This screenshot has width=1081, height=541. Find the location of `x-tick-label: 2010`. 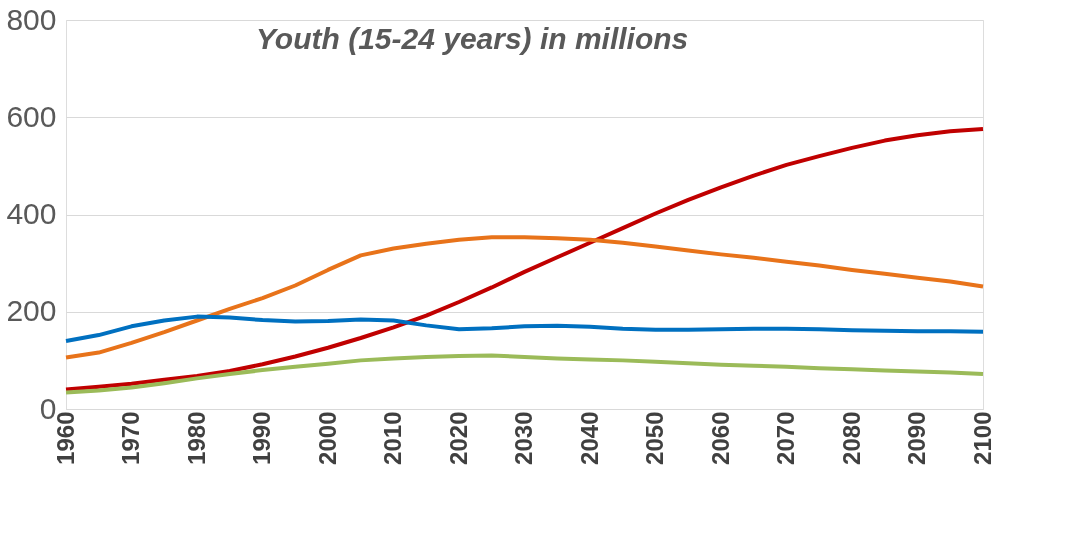

x-tick-label: 2010 is located at coordinates (392, 438).